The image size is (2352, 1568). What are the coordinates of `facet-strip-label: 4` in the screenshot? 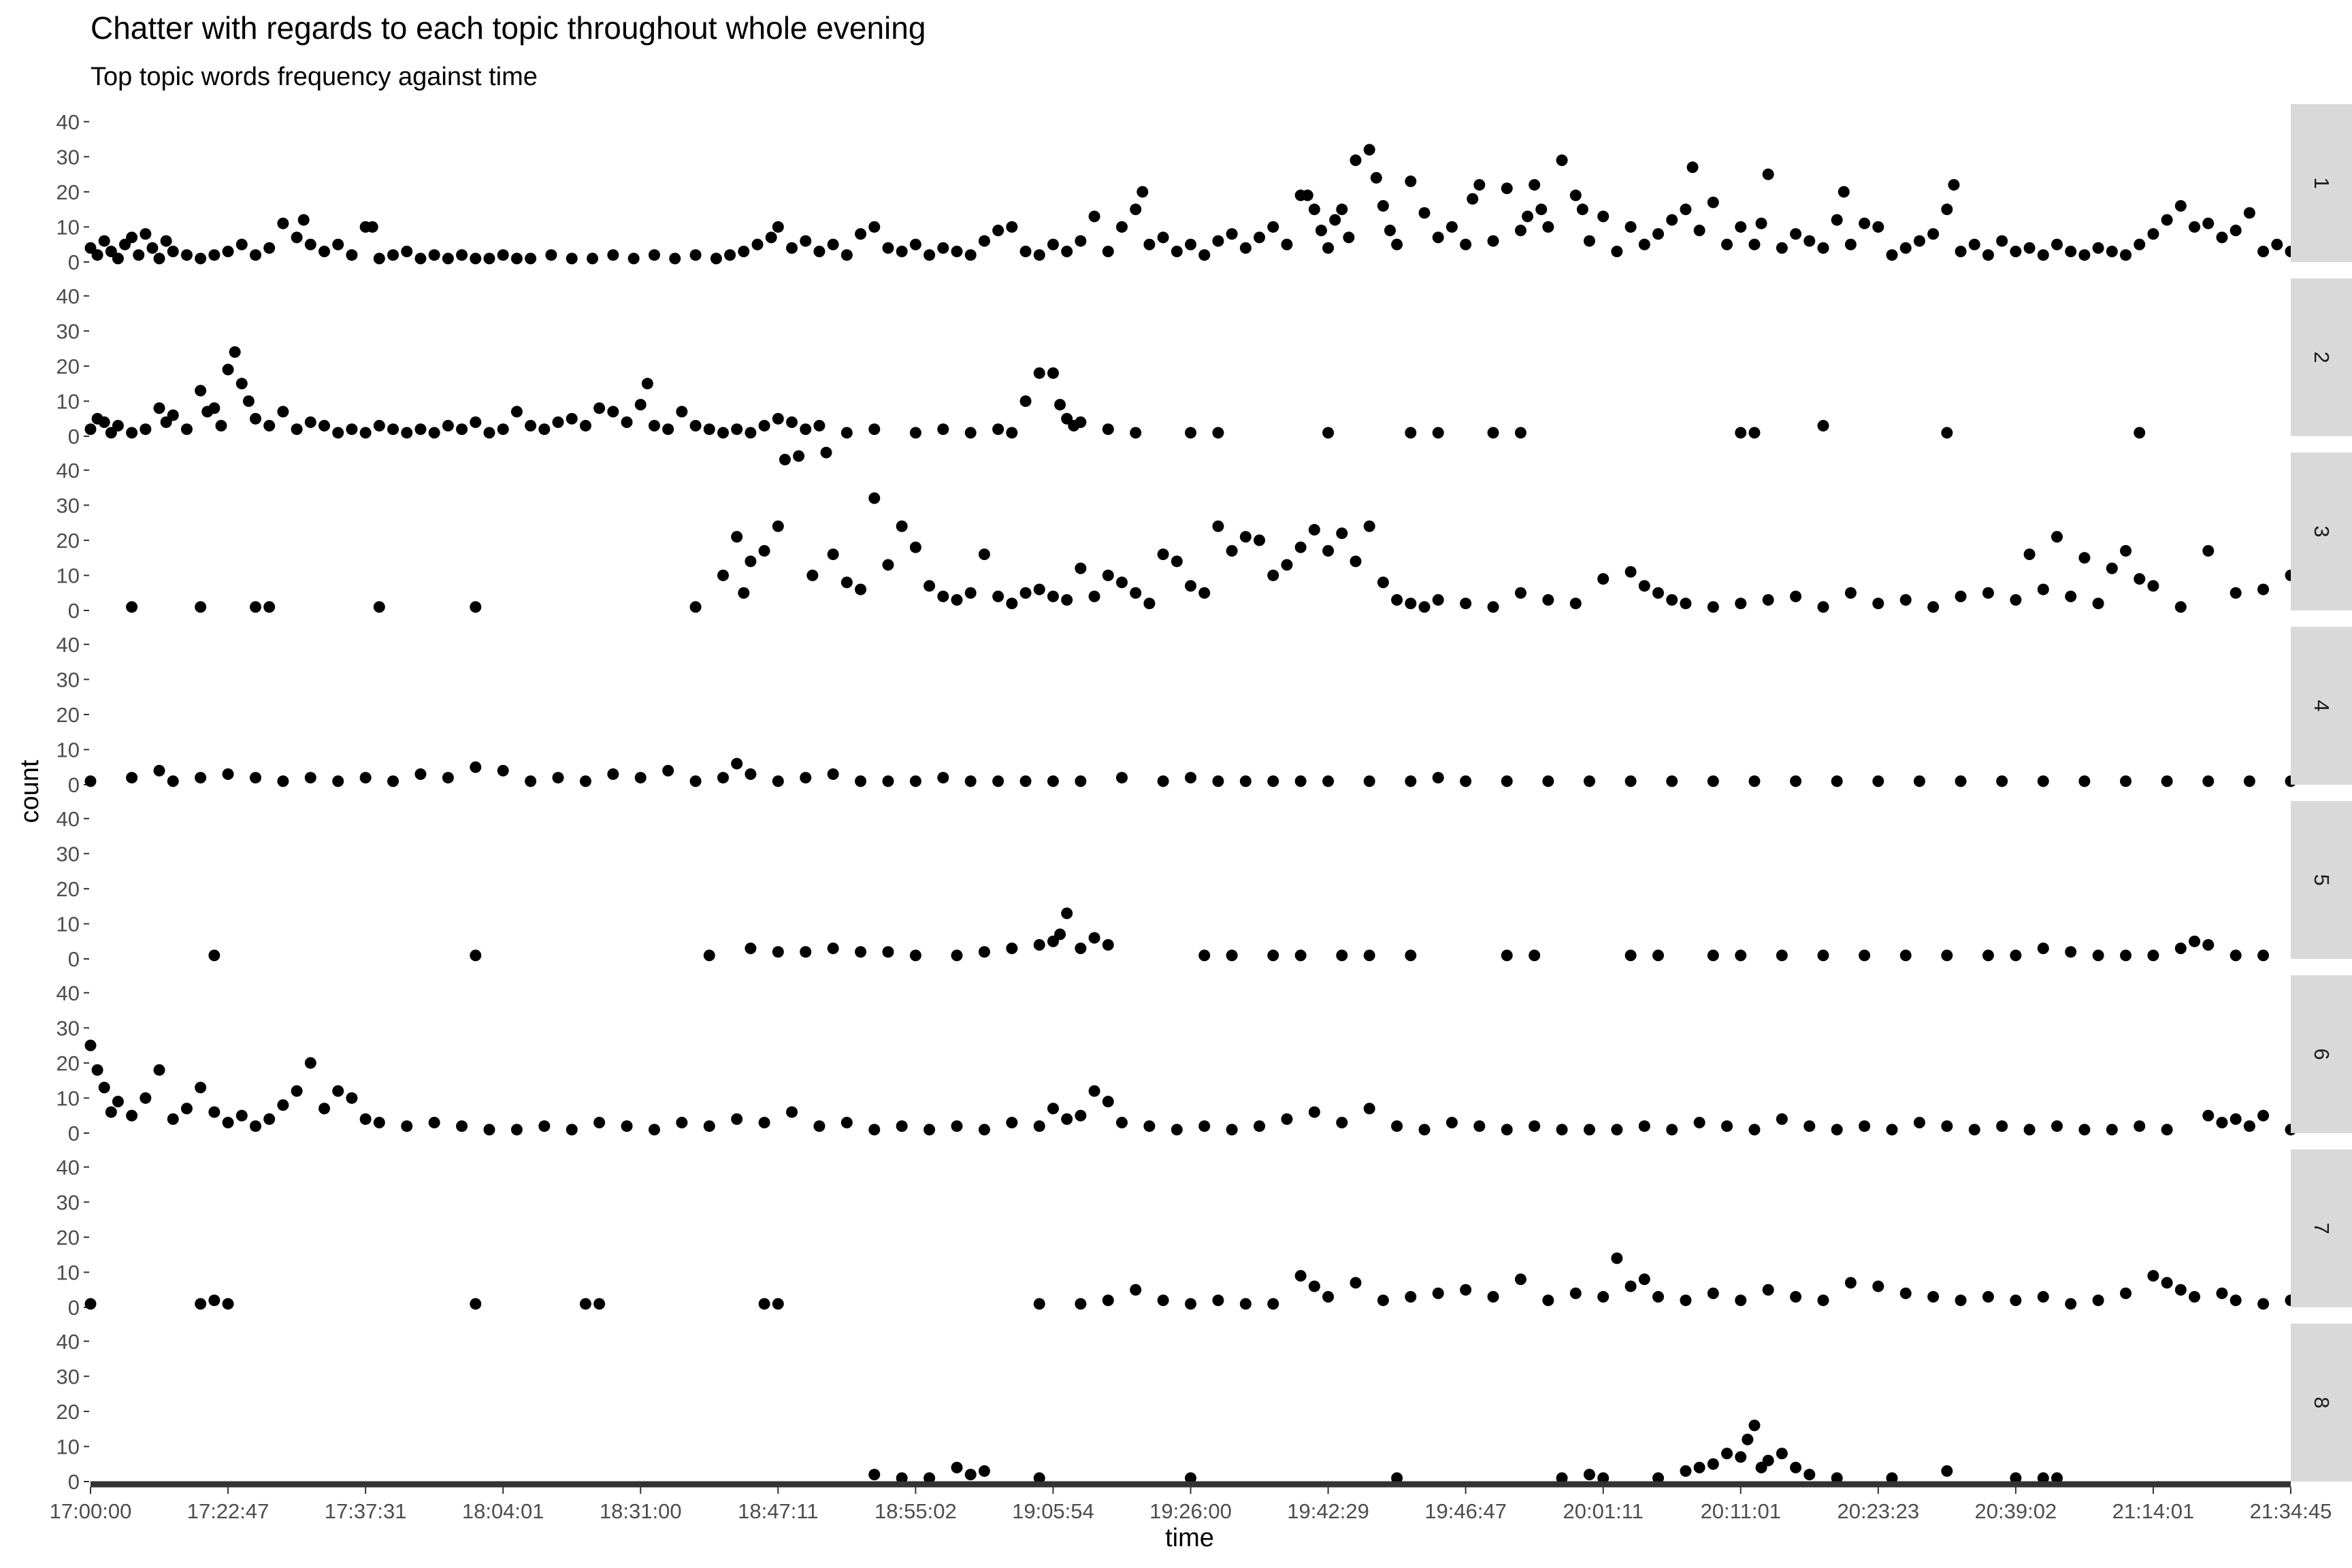 It's located at (2322, 706).